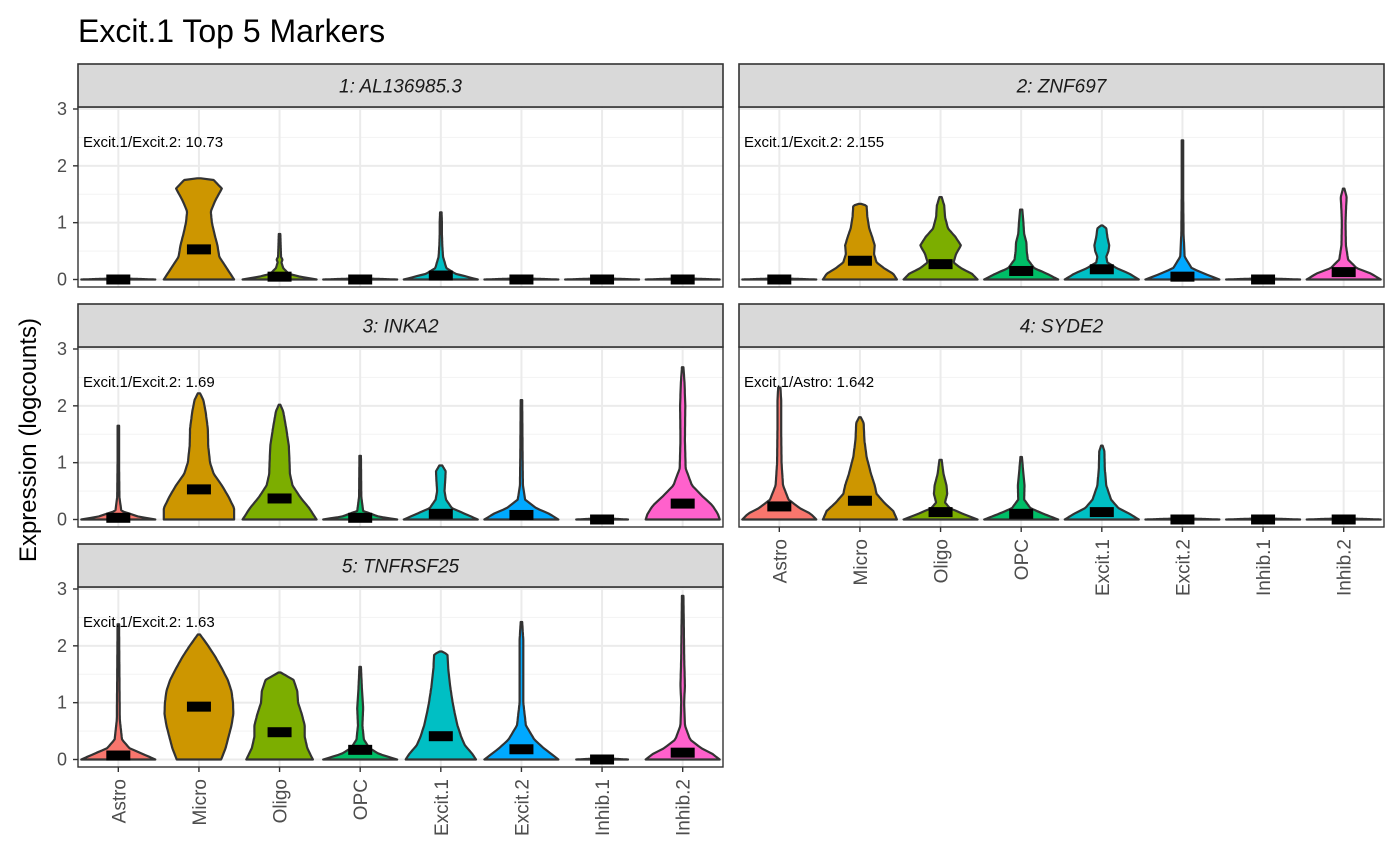 Image resolution: width=1400 pixels, height=866 pixels. Describe the element at coordinates (361, 799) in the screenshot. I see `x-tick-label-opc: OPC` at that location.